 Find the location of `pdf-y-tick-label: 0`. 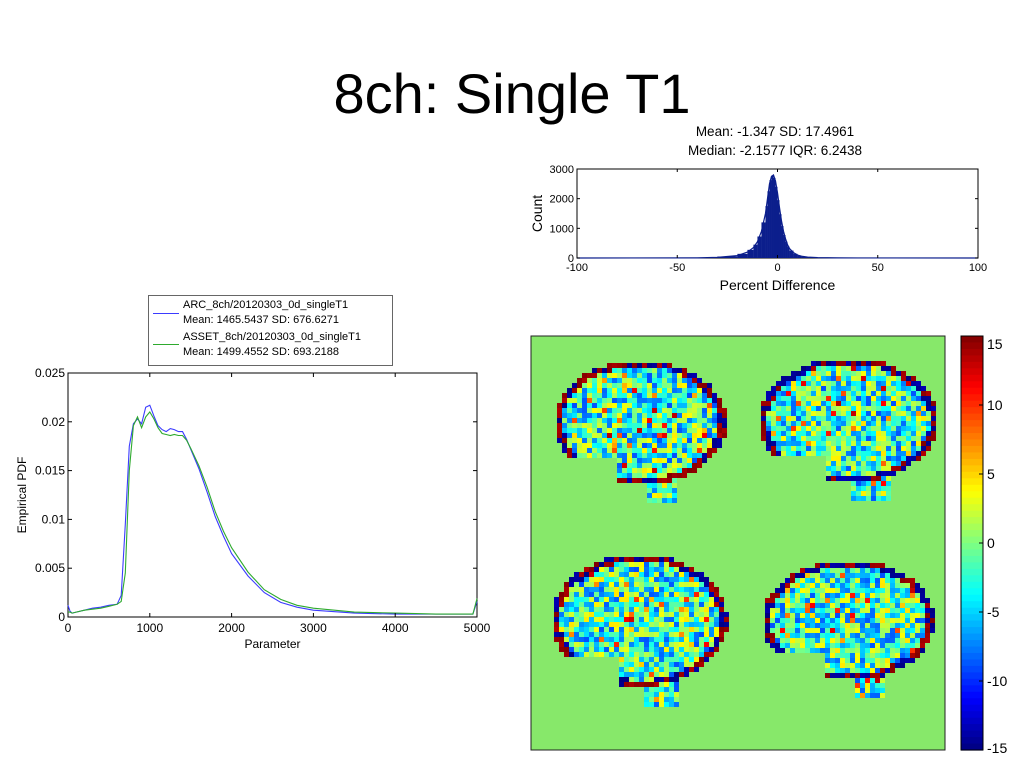

pdf-y-tick-label: 0 is located at coordinates (61, 617).